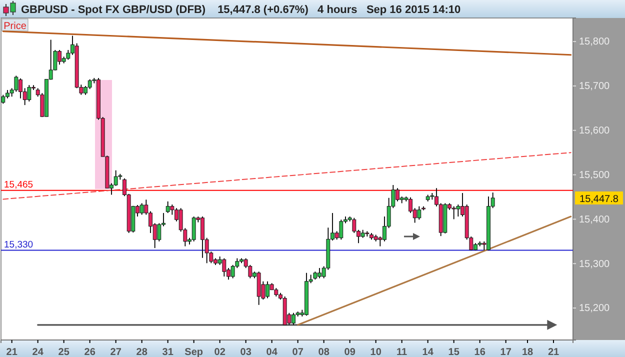  I want to click on y-tick-label: 15,300, so click(594, 264).